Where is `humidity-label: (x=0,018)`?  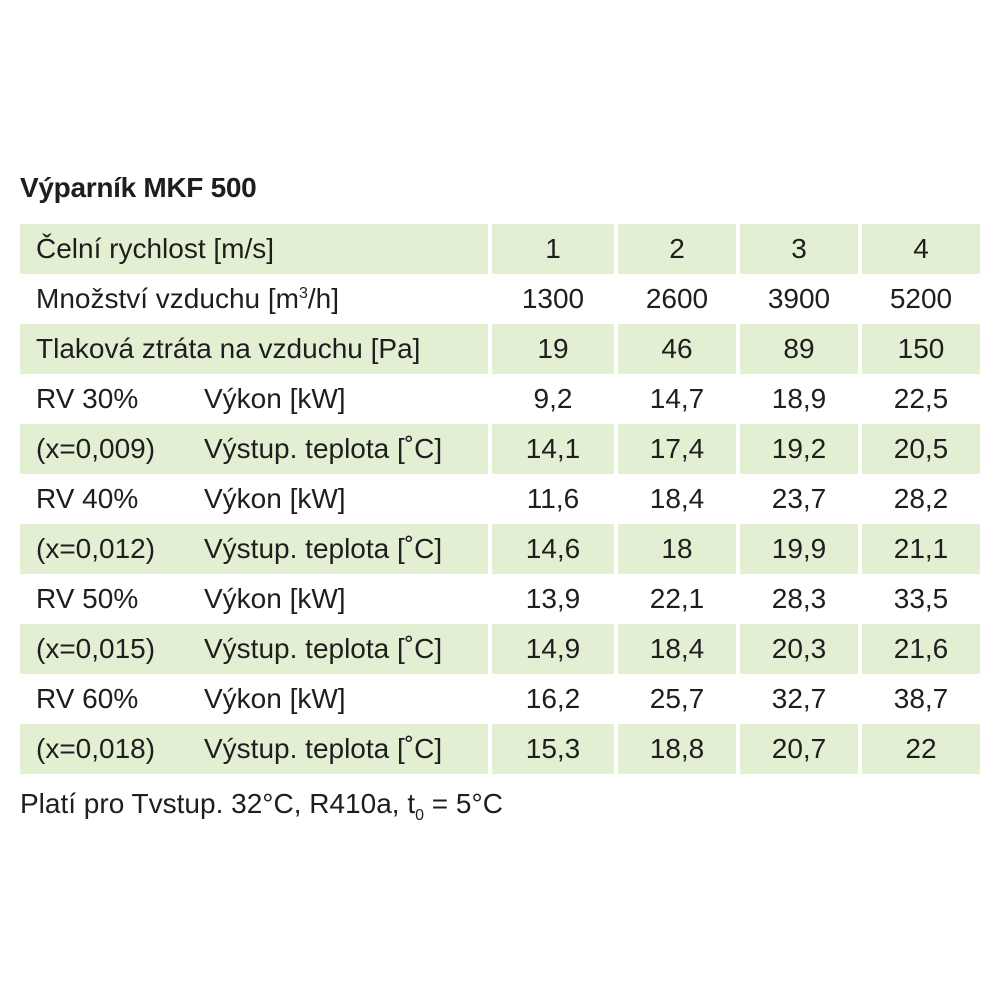 humidity-label: (x=0,018) is located at coordinates (108, 749).